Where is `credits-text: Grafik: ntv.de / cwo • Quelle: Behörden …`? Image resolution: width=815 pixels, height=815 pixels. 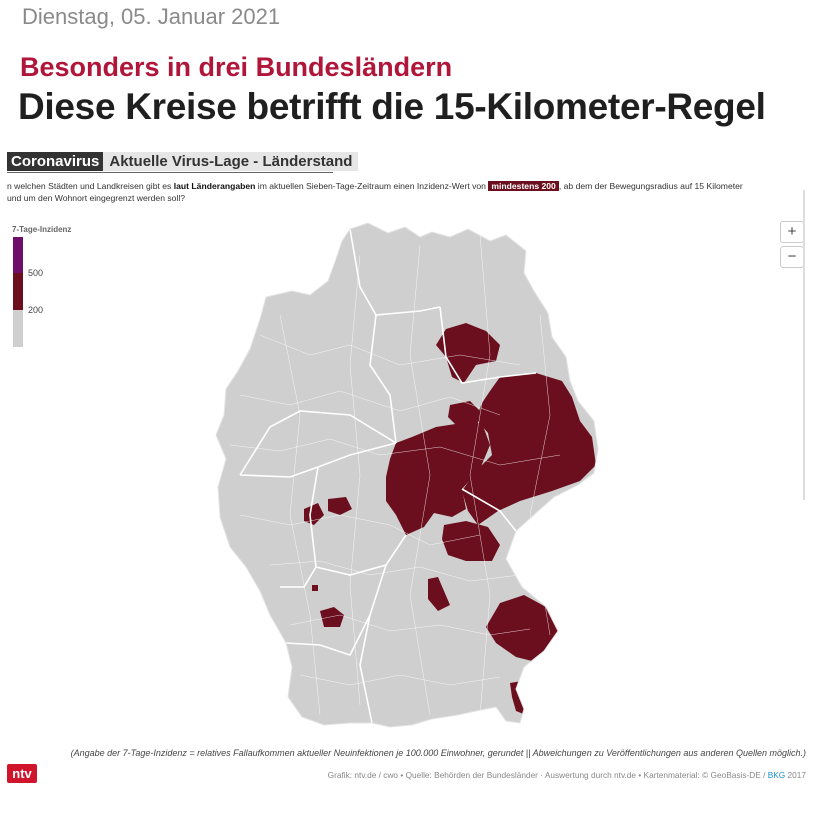
credits-text: Grafik: ntv.de / cwo • Quelle: Behörden … is located at coordinates (547, 775).